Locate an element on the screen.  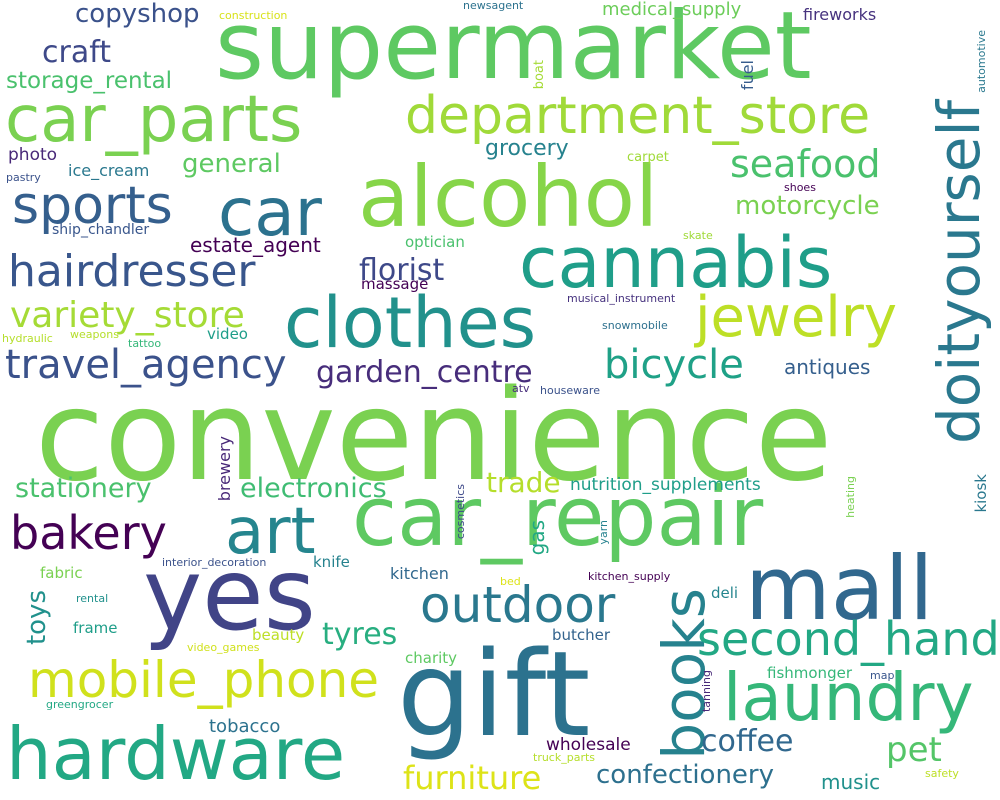
word-hardware: hardware is located at coordinates (176, 754).